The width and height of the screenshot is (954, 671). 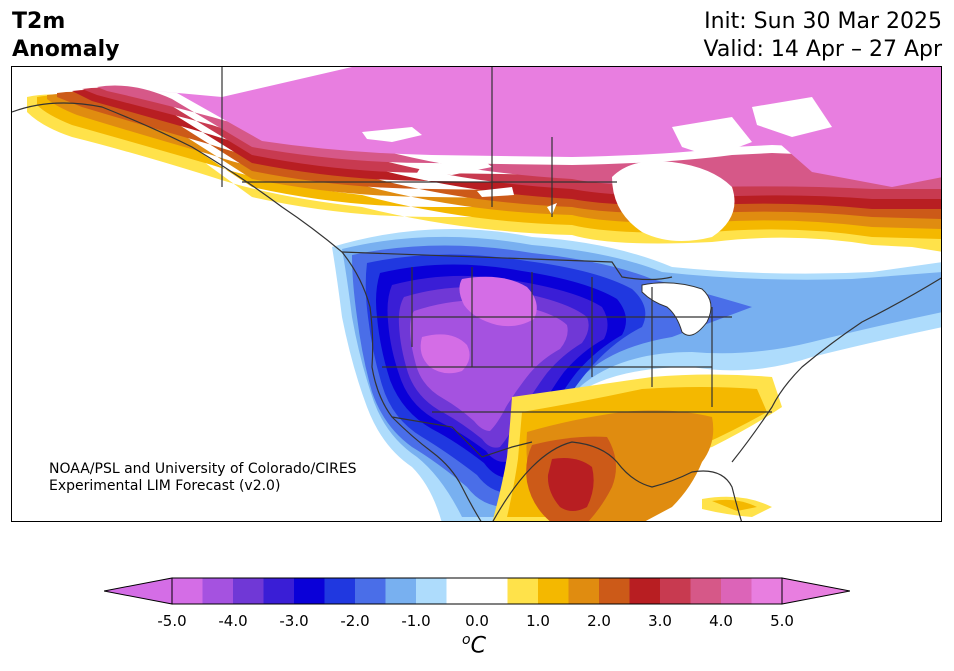 I want to click on colorbar-tick-label: 4.0, so click(x=721, y=621).